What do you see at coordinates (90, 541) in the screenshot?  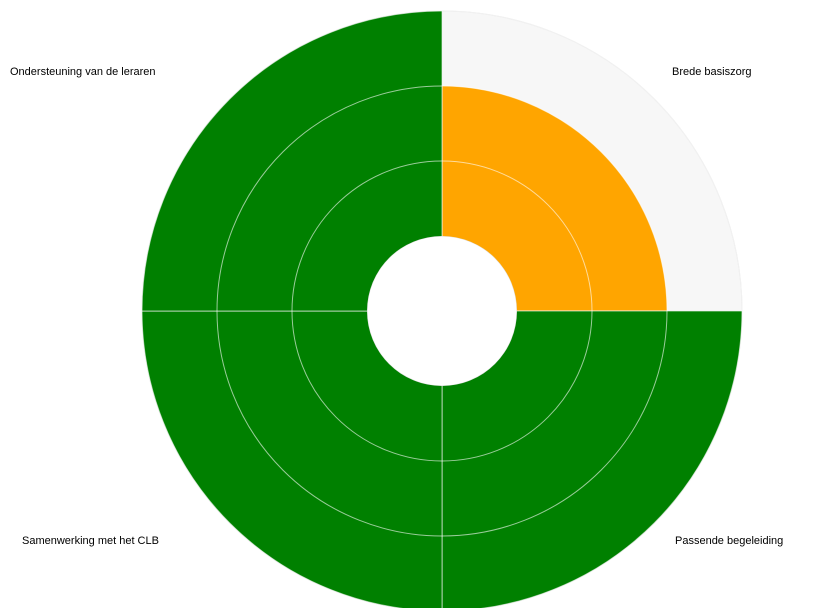 I see `category-label: Samenwerking met het CLB` at bounding box center [90, 541].